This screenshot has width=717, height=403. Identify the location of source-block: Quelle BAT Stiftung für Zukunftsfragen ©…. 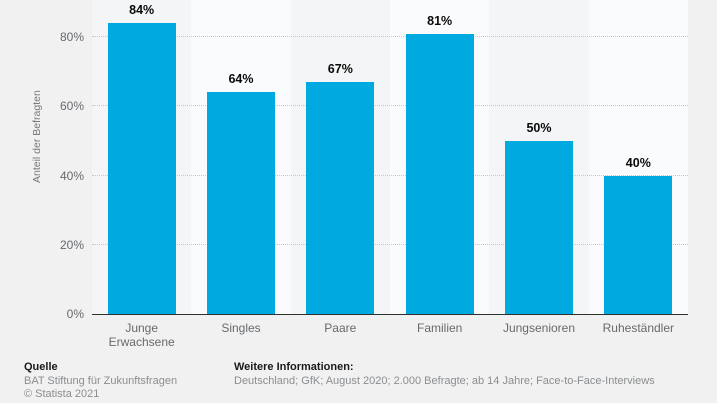
(100, 381).